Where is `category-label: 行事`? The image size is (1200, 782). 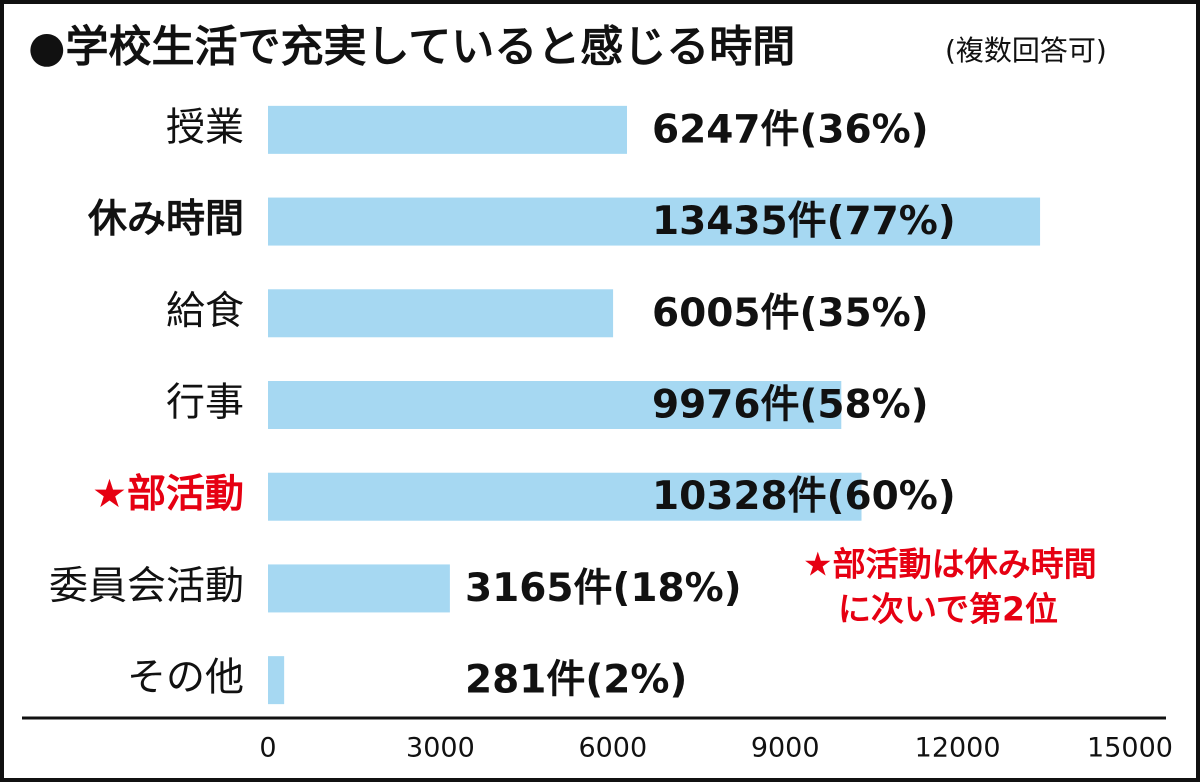
category-label: 行事 is located at coordinates (205, 403).